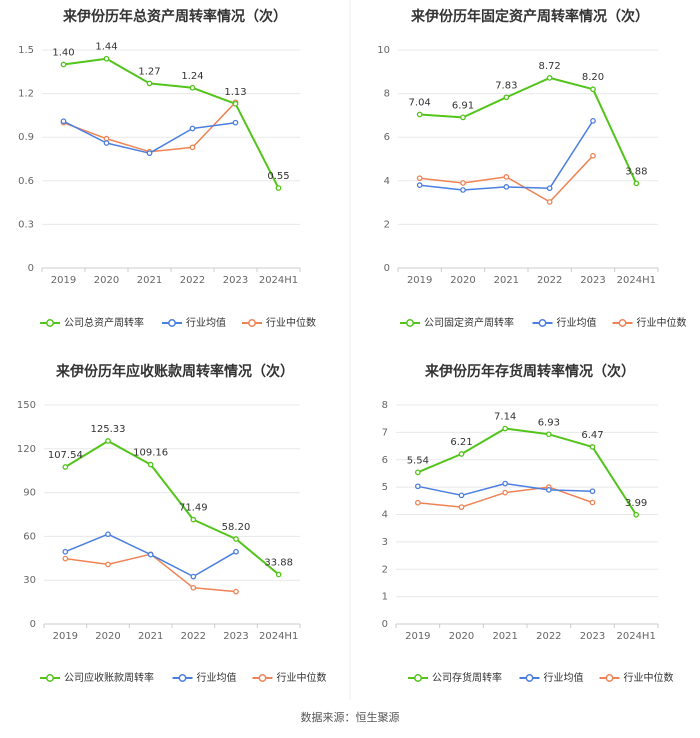  I want to click on series-line-median, so click(150, 127).